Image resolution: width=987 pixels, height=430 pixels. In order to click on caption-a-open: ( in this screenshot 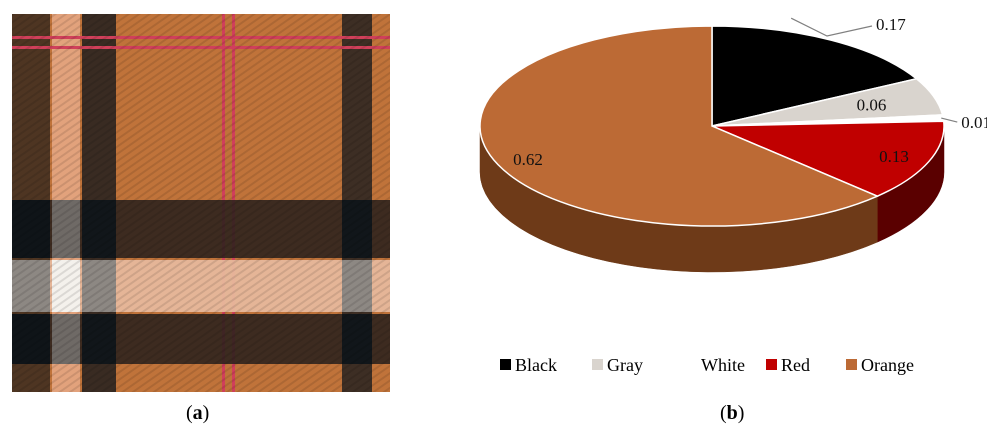, I will do `click(189, 413)`.